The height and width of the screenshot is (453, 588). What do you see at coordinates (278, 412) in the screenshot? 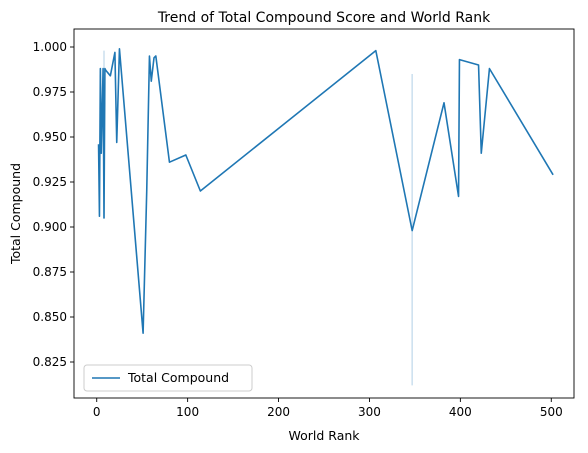
I see `x-tick-label: 200` at bounding box center [278, 412].